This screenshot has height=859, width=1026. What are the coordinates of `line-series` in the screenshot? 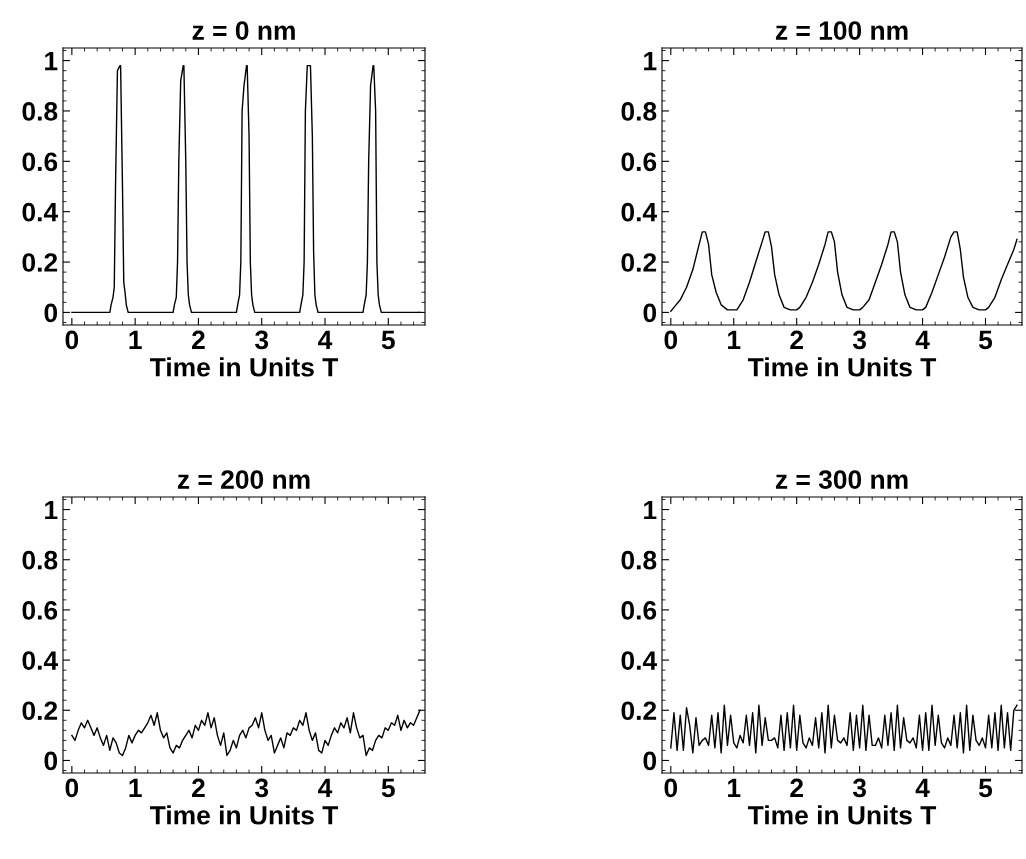 It's located at (844, 729).